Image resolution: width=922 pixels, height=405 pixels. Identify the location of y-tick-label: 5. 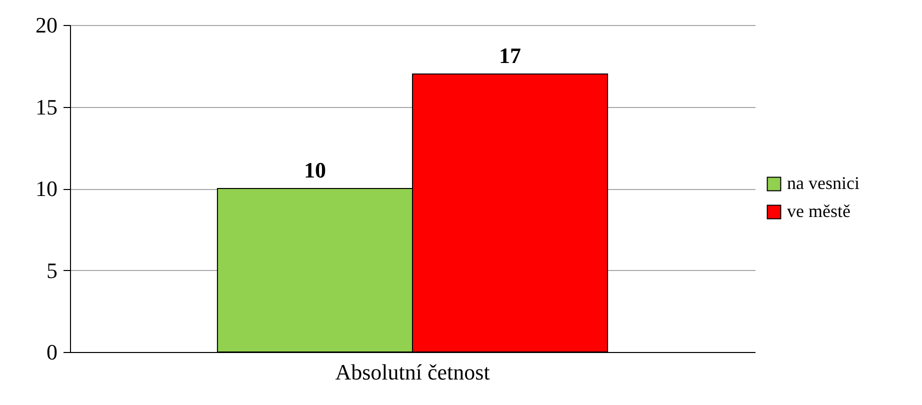
(52, 270).